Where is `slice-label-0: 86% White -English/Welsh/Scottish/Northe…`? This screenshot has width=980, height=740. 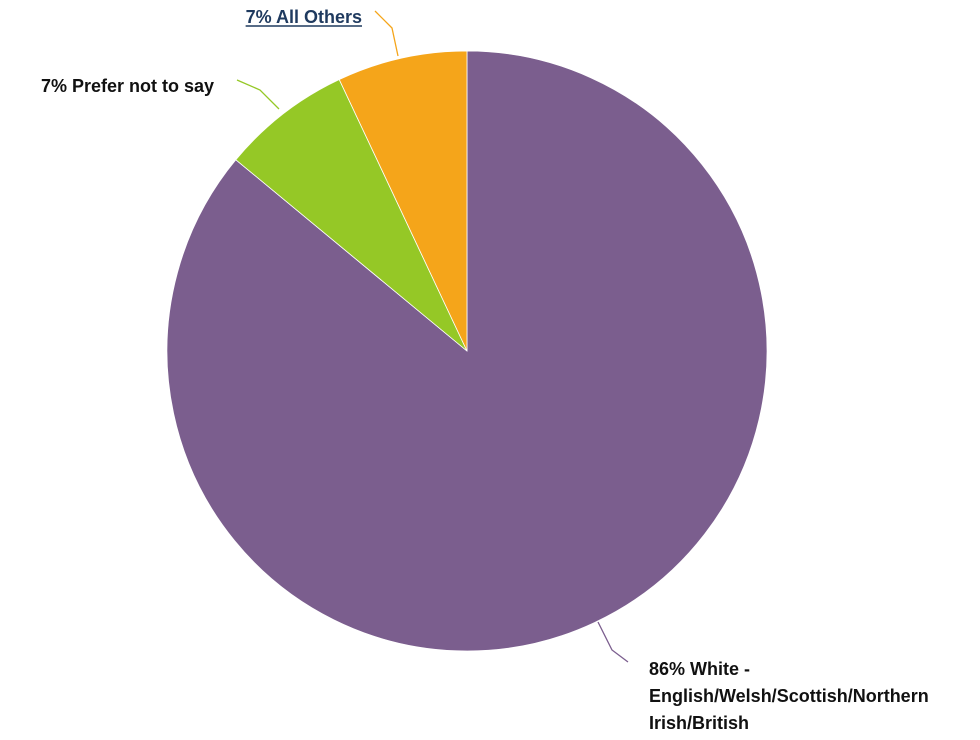 slice-label-0: 86% White -English/Welsh/Scottish/Northe… is located at coordinates (789, 696).